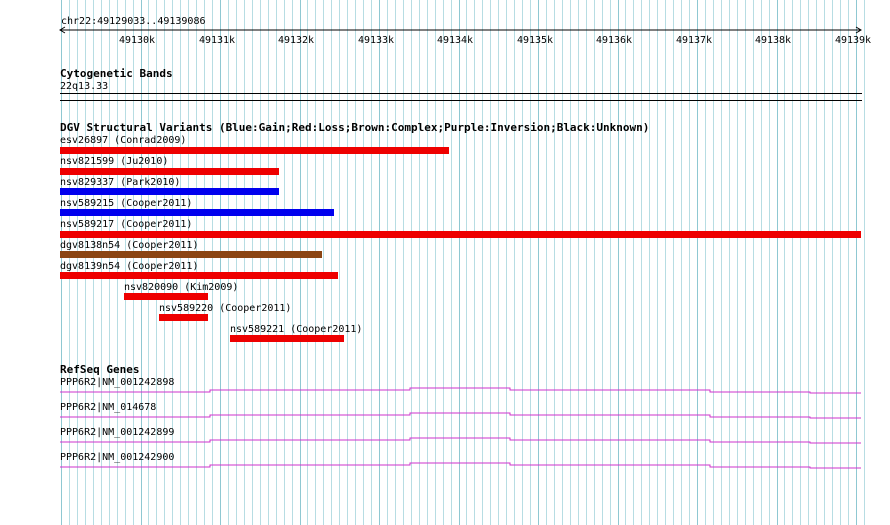  I want to click on ruler-tick-label: 49131k, so click(217, 40).